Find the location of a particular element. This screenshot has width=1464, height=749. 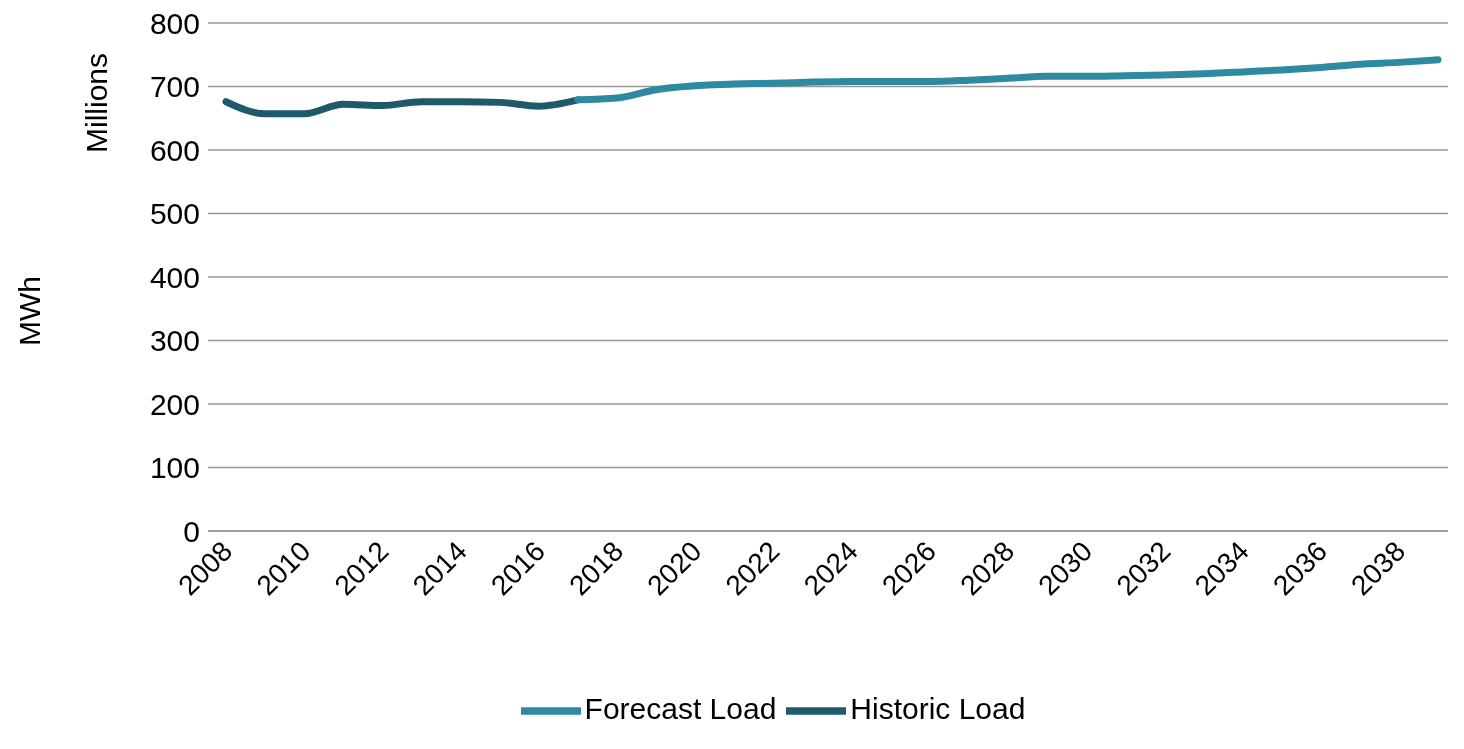

y-tick-label: 100 is located at coordinates (174, 468).